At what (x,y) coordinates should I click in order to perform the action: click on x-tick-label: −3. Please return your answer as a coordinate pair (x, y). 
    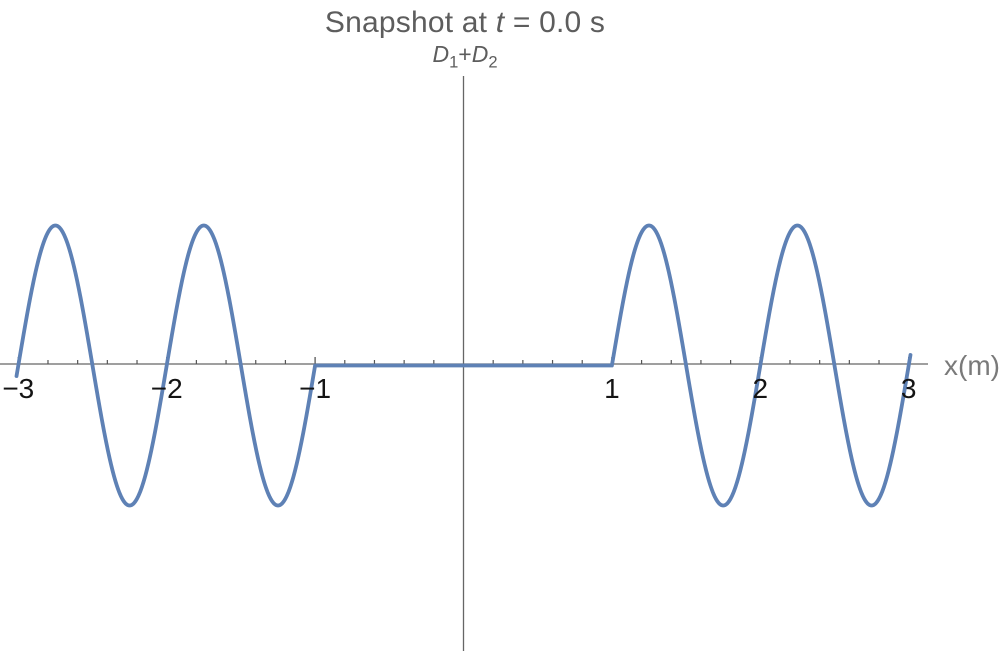
    Looking at the image, I should click on (18, 388).